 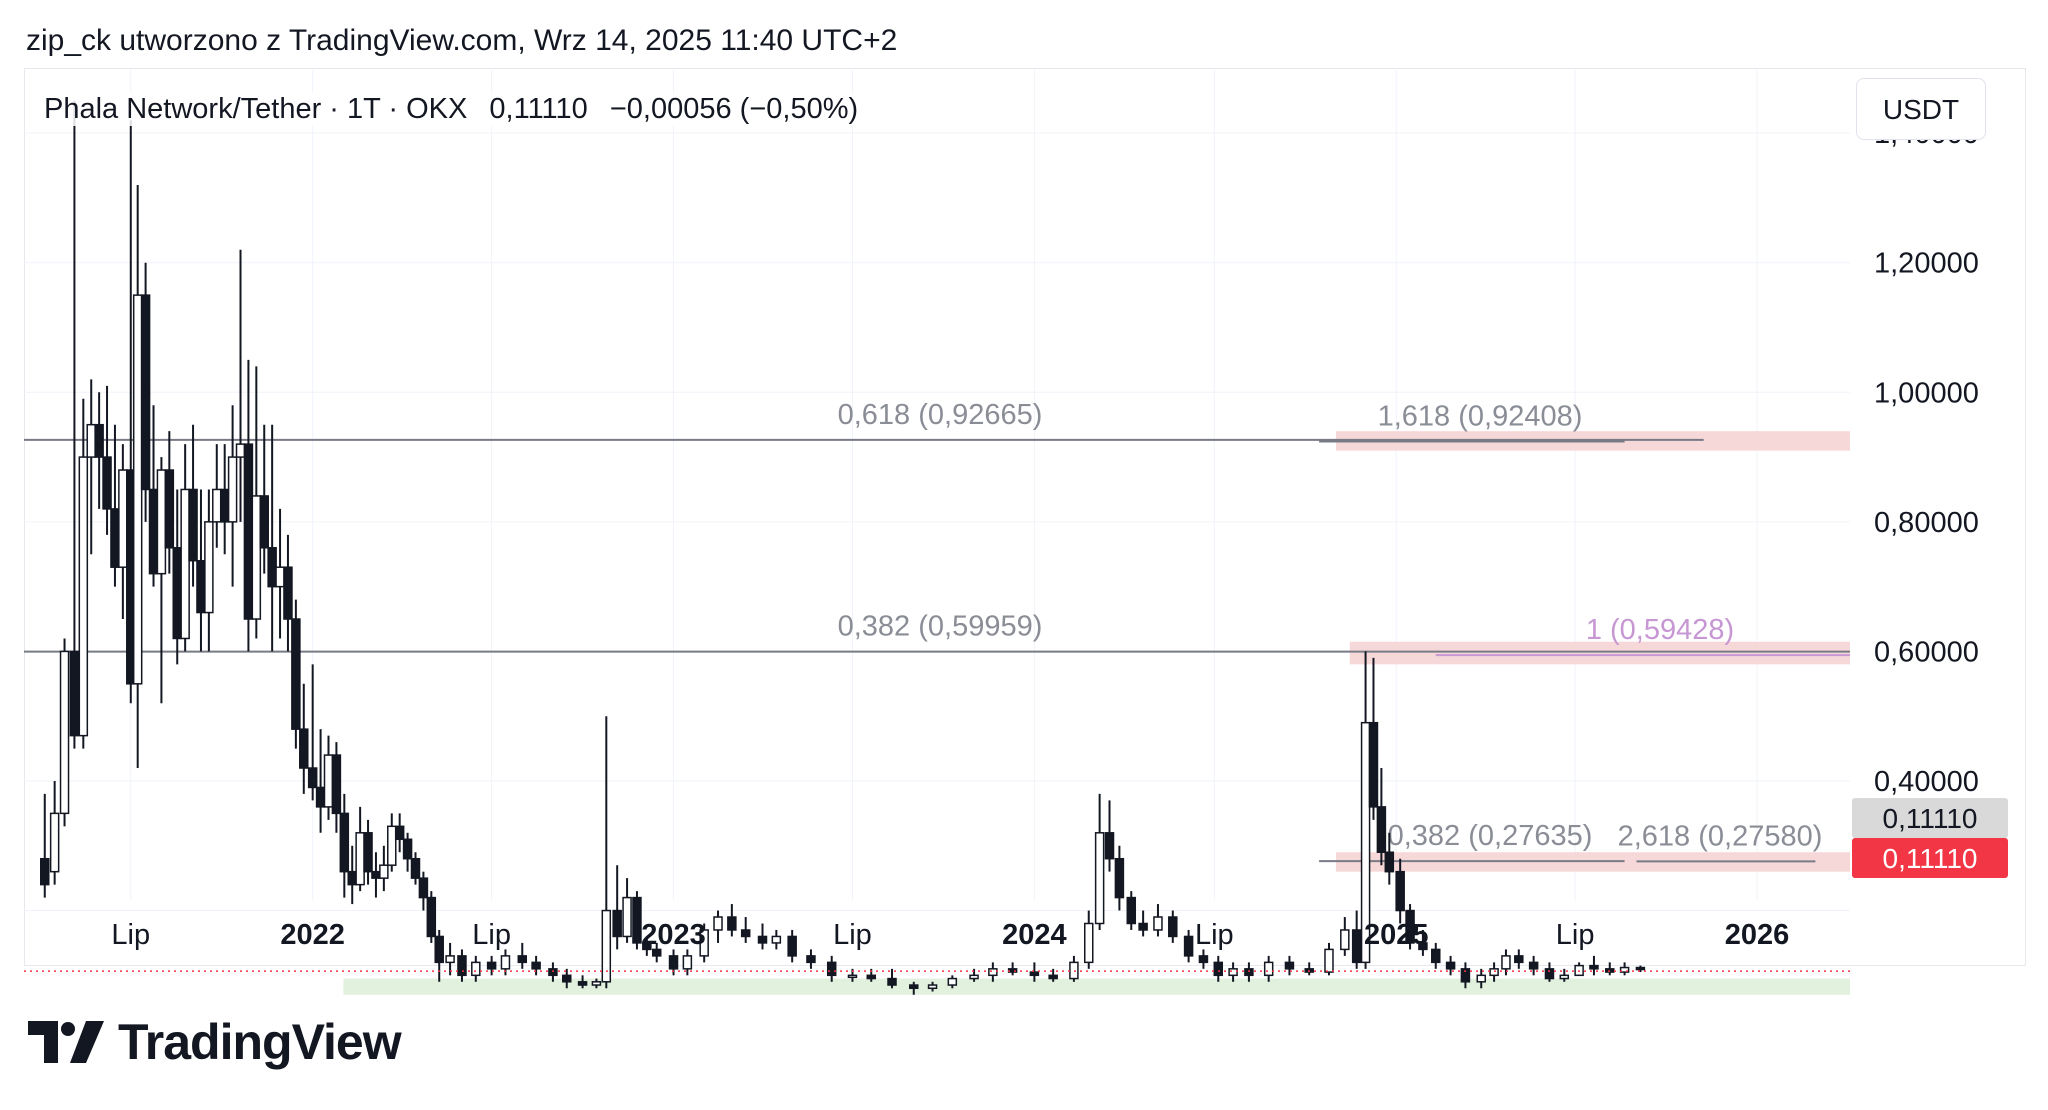 What do you see at coordinates (538, 109) in the screenshot?
I see `last-price: 0,11110` at bounding box center [538, 109].